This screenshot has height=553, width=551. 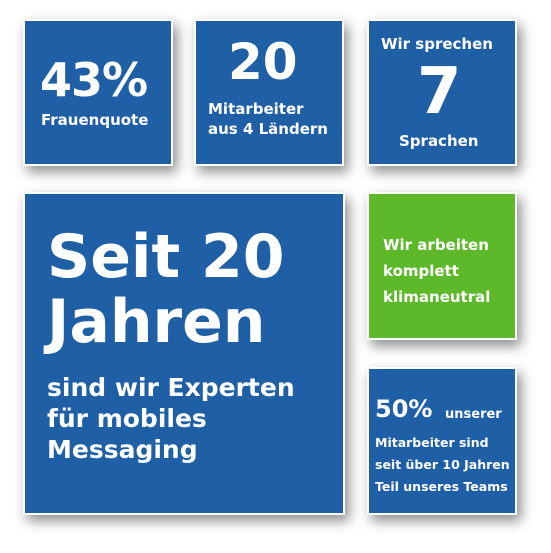 I want to click on employees-label: Mitarbeiter aus 4 Ländern, so click(x=268, y=119).